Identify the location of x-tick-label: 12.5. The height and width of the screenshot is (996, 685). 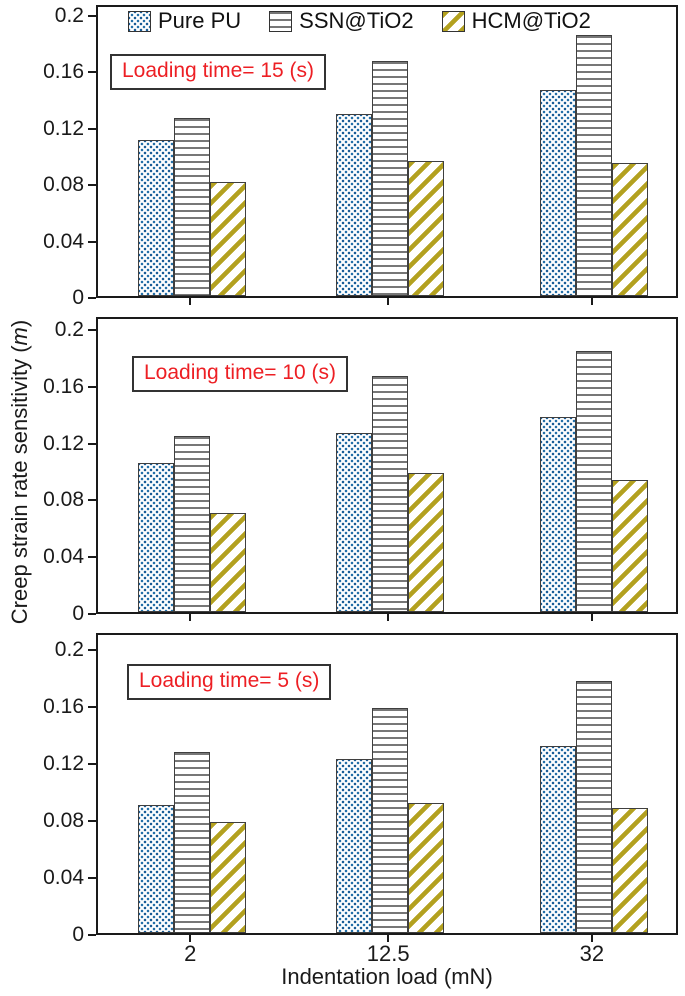
(388, 953).